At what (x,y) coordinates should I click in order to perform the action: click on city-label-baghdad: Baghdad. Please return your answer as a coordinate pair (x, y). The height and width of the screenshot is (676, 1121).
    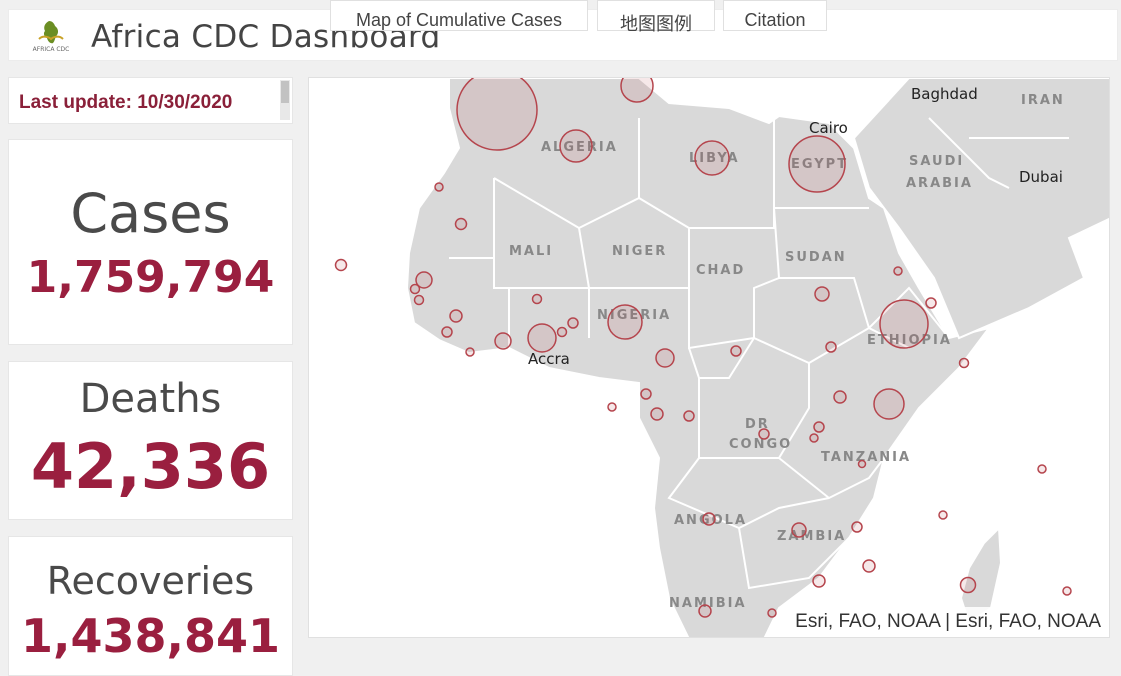
    Looking at the image, I should click on (944, 94).